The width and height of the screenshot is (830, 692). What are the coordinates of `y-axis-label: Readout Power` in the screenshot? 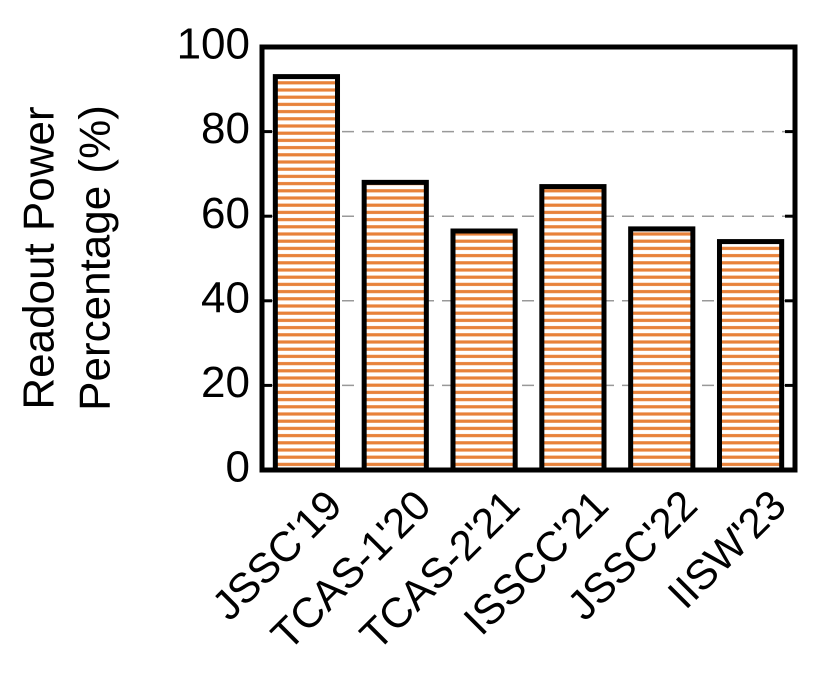 It's located at (39, 257).